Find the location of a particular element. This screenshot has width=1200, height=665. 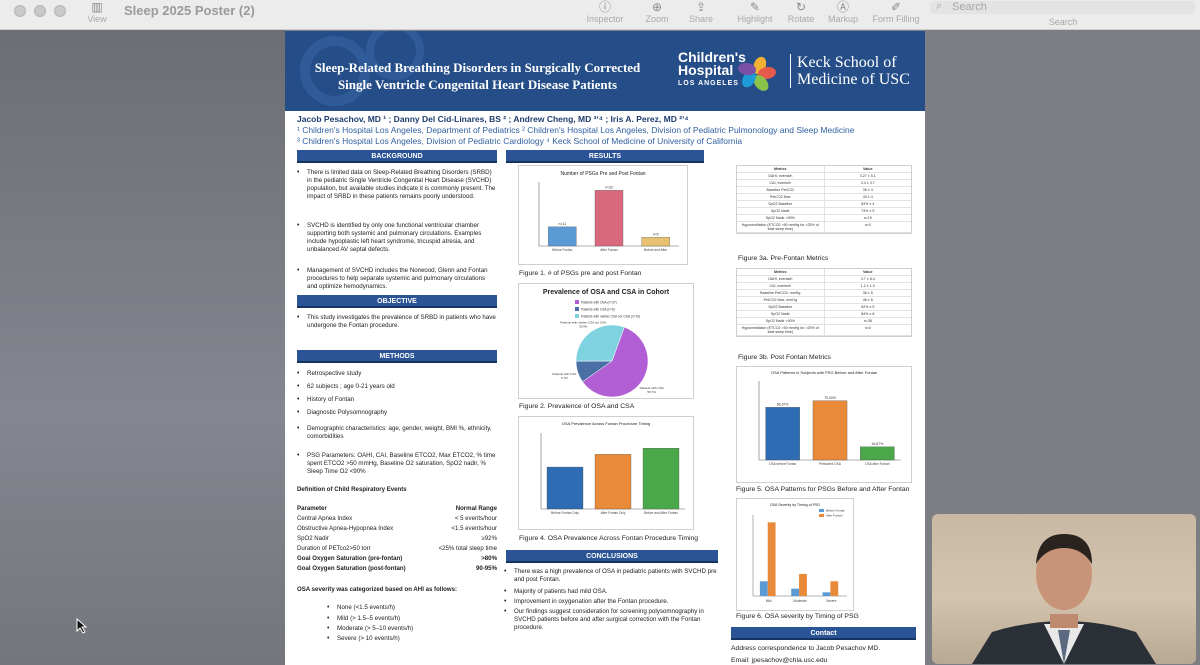

view-button: ▥ View is located at coordinates (97, 12).